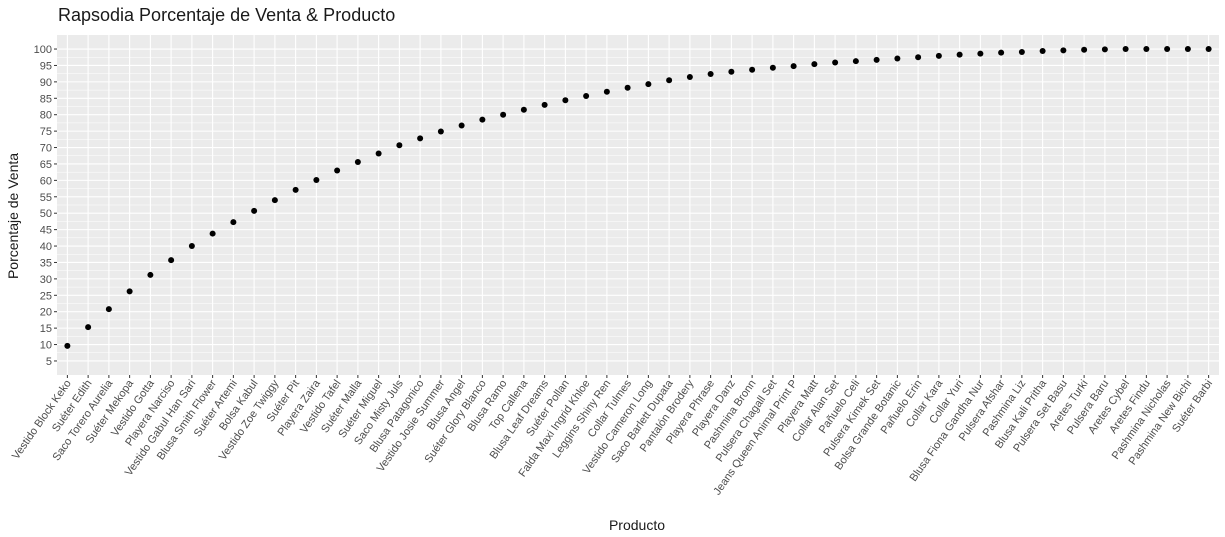 This screenshot has width=1225, height=537. Describe the element at coordinates (13, 216) in the screenshot. I see `y-axis-title: Porcentaje de Venta` at that location.